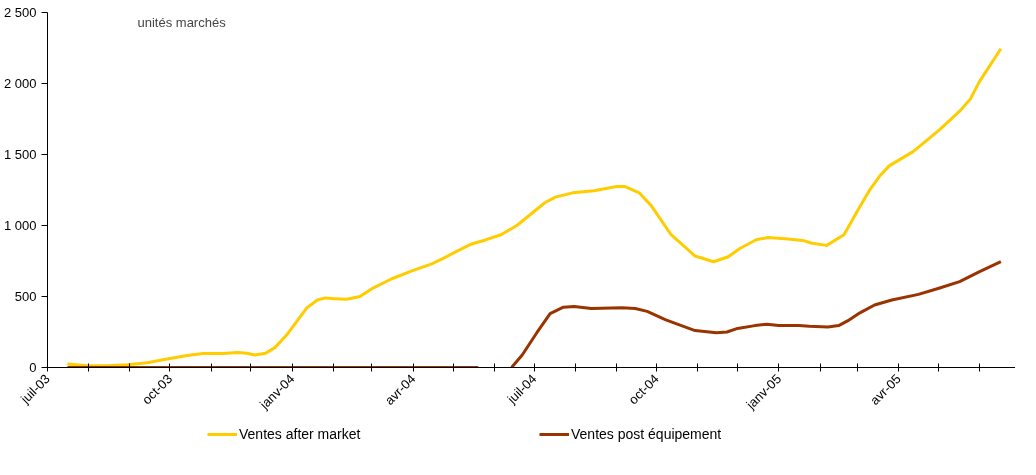 This screenshot has height=475, width=1036. Describe the element at coordinates (33, 367) in the screenshot. I see `y-tick-label: 0` at that location.